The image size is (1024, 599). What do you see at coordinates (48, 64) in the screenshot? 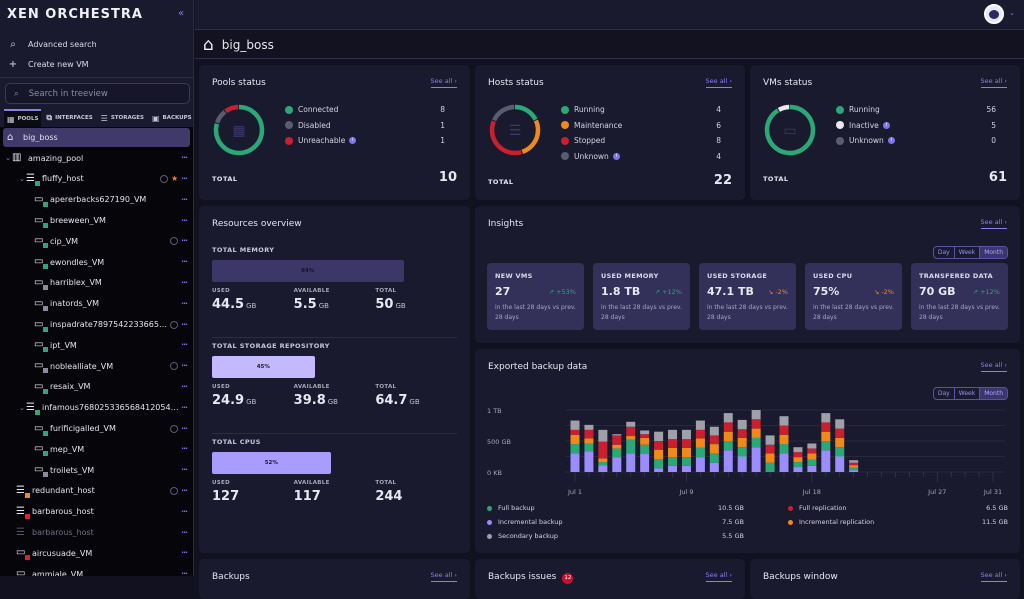
I see `create-vm-button: + Create new VM` at bounding box center [48, 64].